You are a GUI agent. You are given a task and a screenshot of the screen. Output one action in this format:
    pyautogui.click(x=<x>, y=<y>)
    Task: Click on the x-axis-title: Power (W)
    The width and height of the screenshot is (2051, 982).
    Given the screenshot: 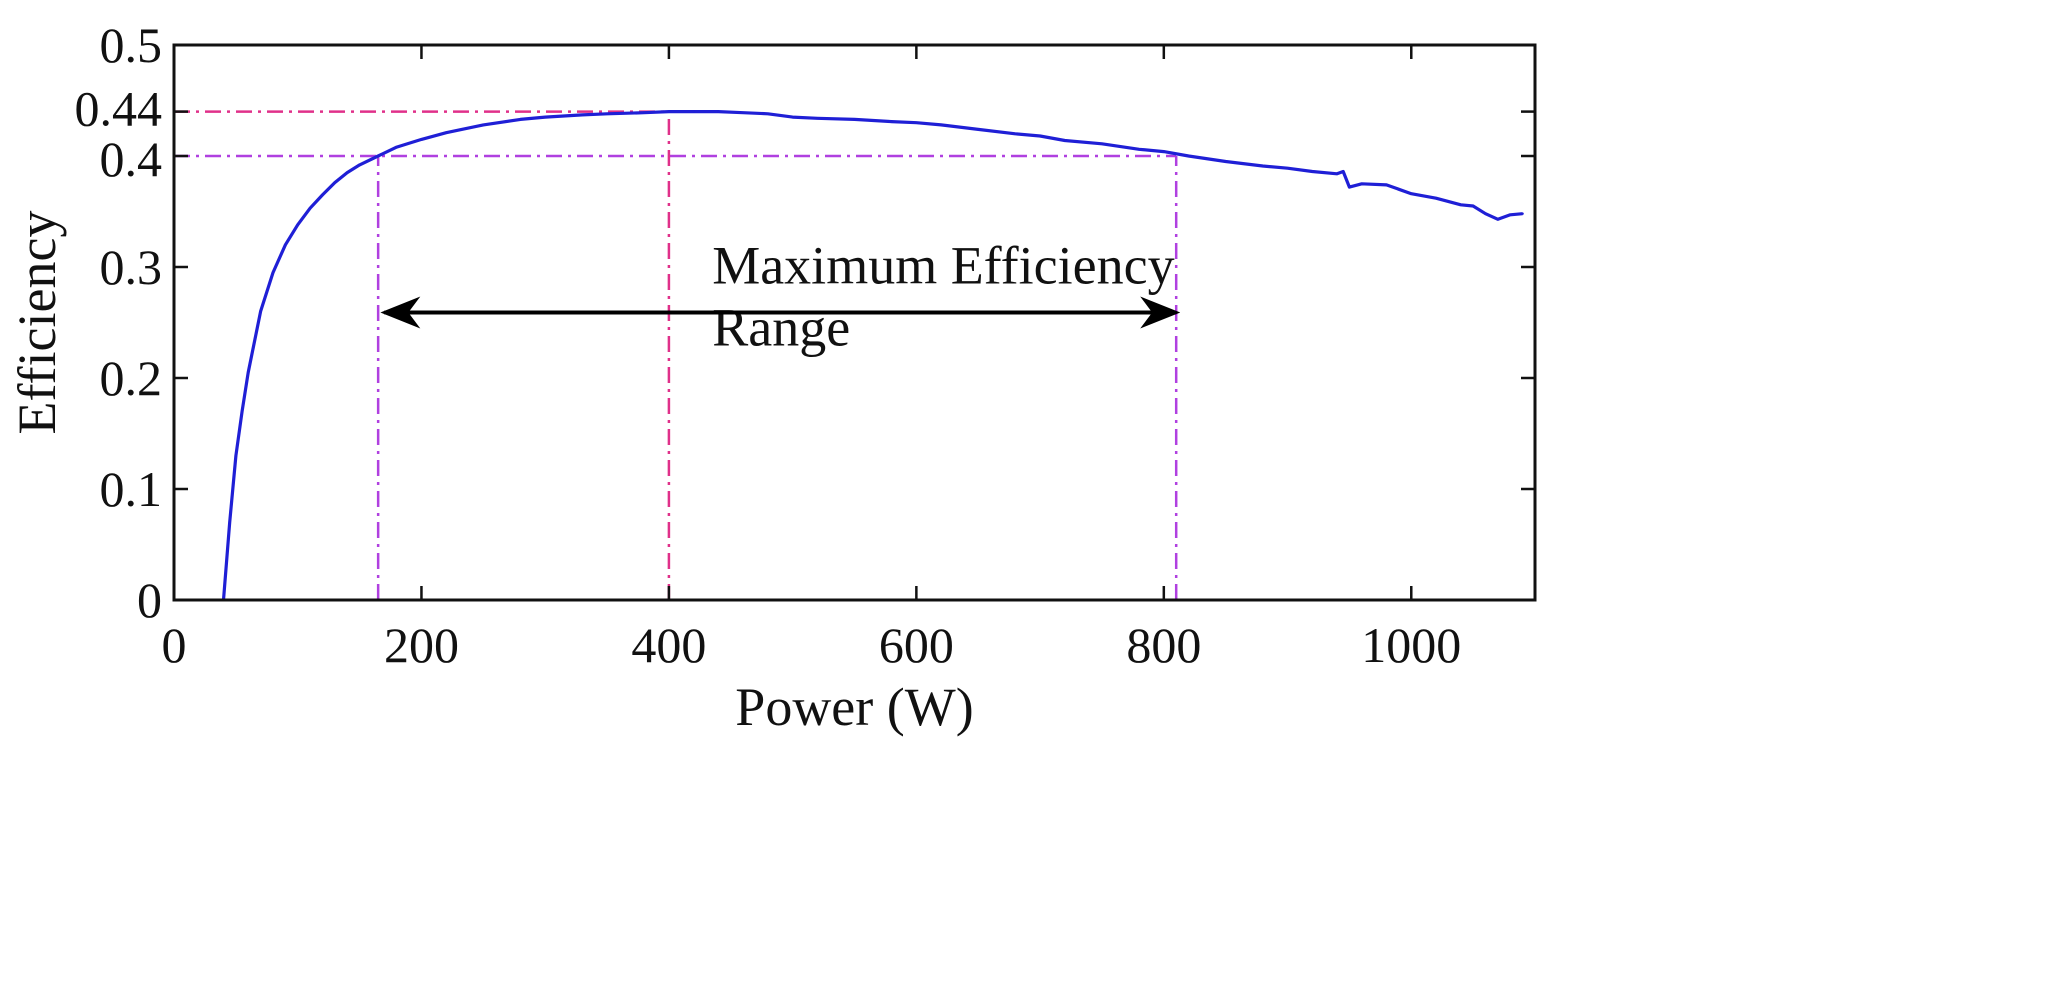 What is the action you would take?
    pyautogui.click(x=854, y=707)
    